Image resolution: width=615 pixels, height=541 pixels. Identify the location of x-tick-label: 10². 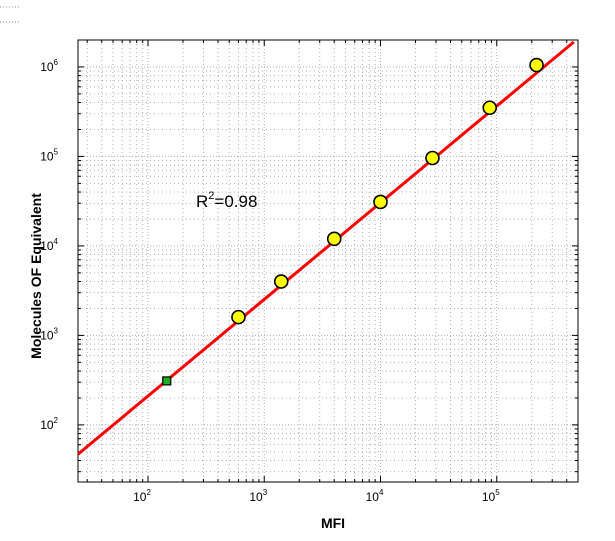
(142, 496).